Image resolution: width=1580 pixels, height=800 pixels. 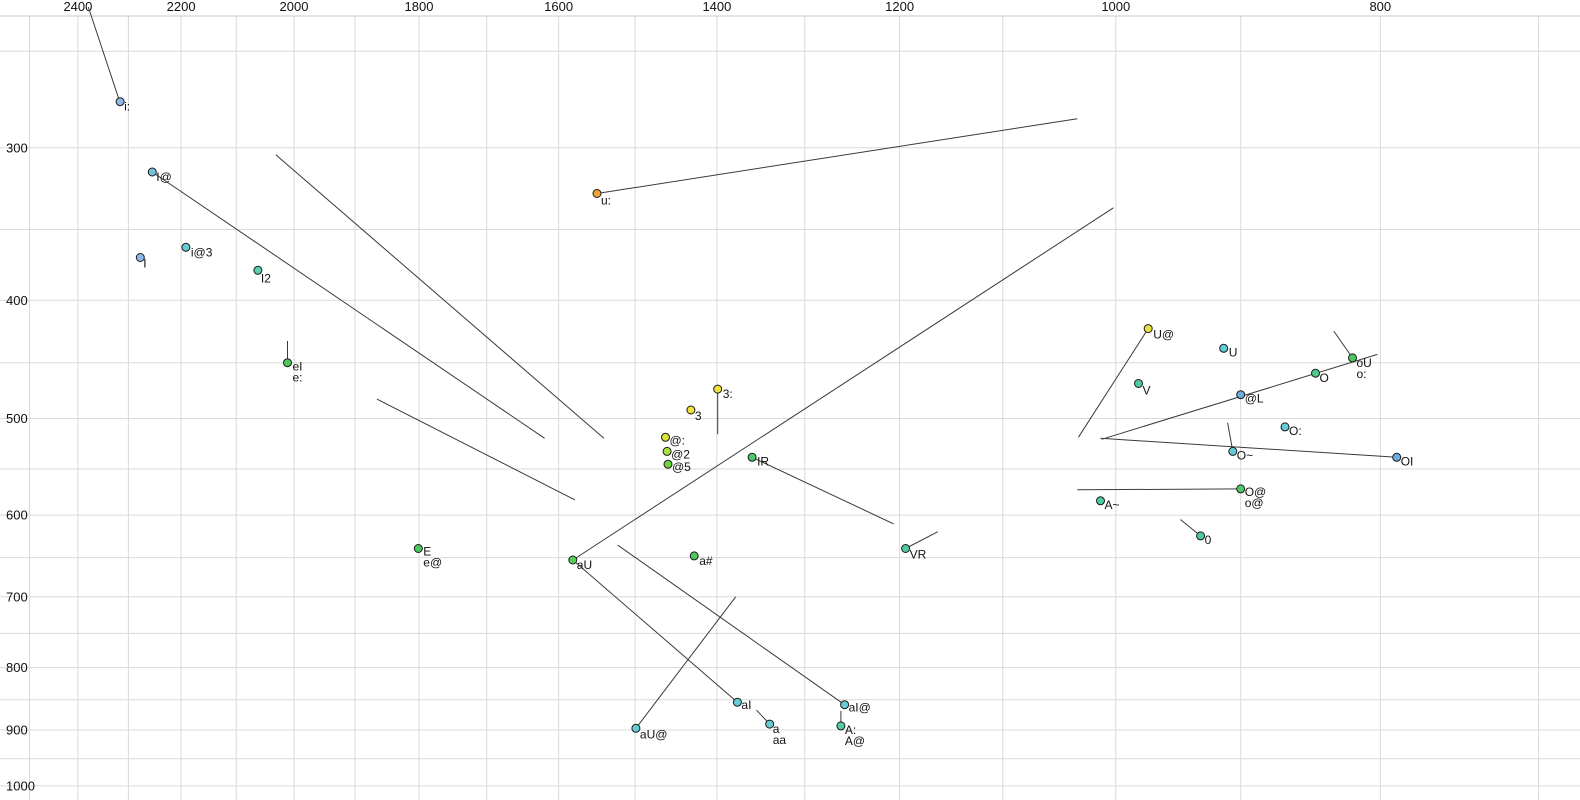 I want to click on x-tick-label: 1600, so click(x=558, y=7).